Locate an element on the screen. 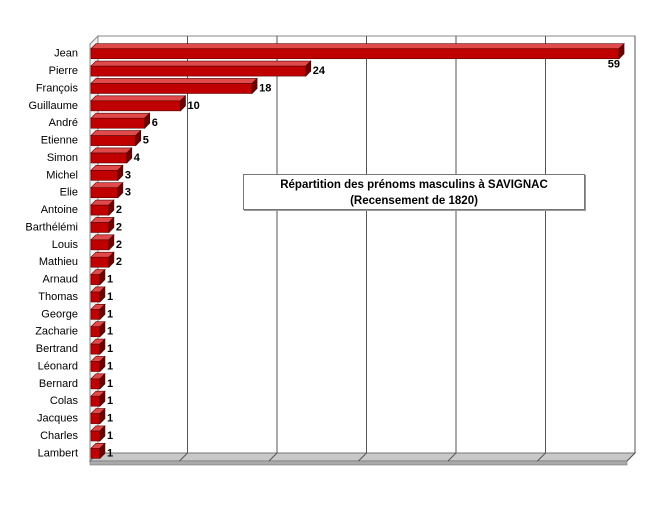 This screenshot has height=510, width=650. category-label: Thomas is located at coordinates (58, 297).